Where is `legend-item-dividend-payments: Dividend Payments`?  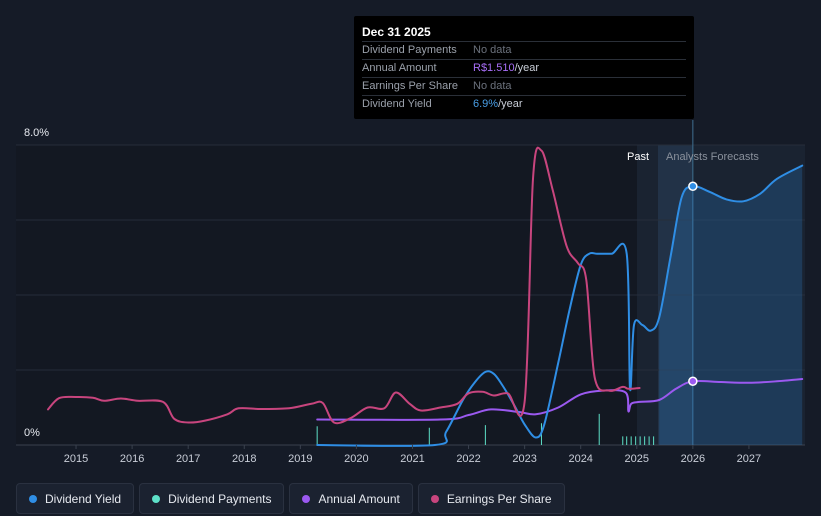
legend-item-dividend-payments: Dividend Payments is located at coordinates (212, 498).